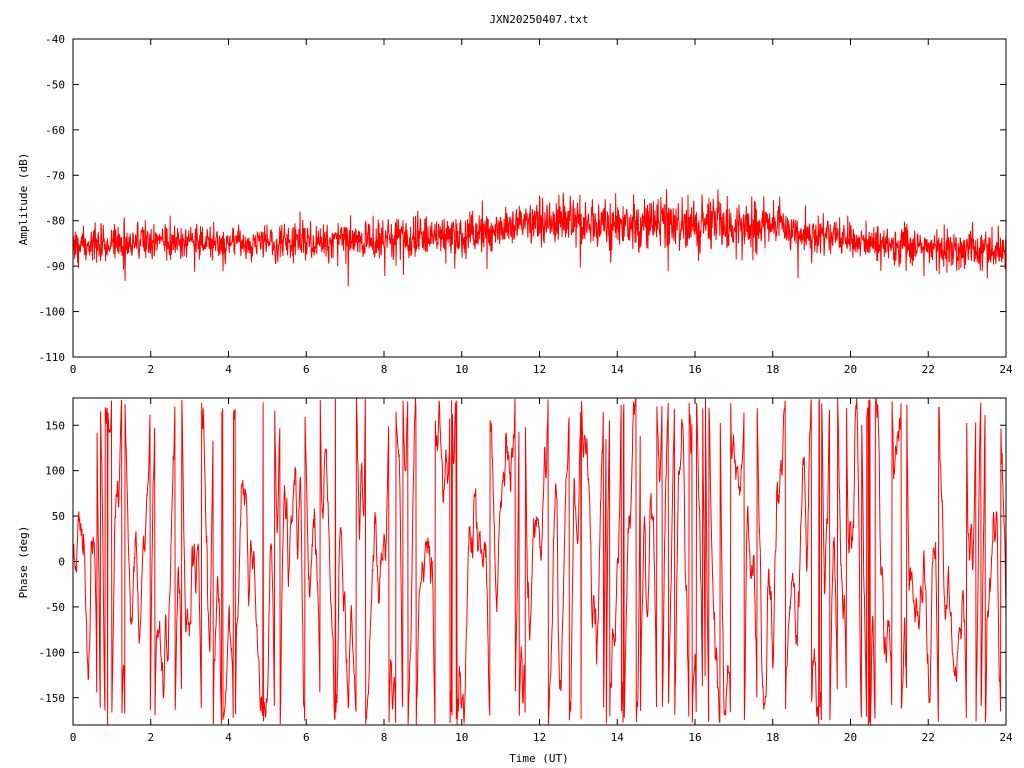  What do you see at coordinates (52, 652) in the screenshot?
I see `phase-y-tick-label: -100` at bounding box center [52, 652].